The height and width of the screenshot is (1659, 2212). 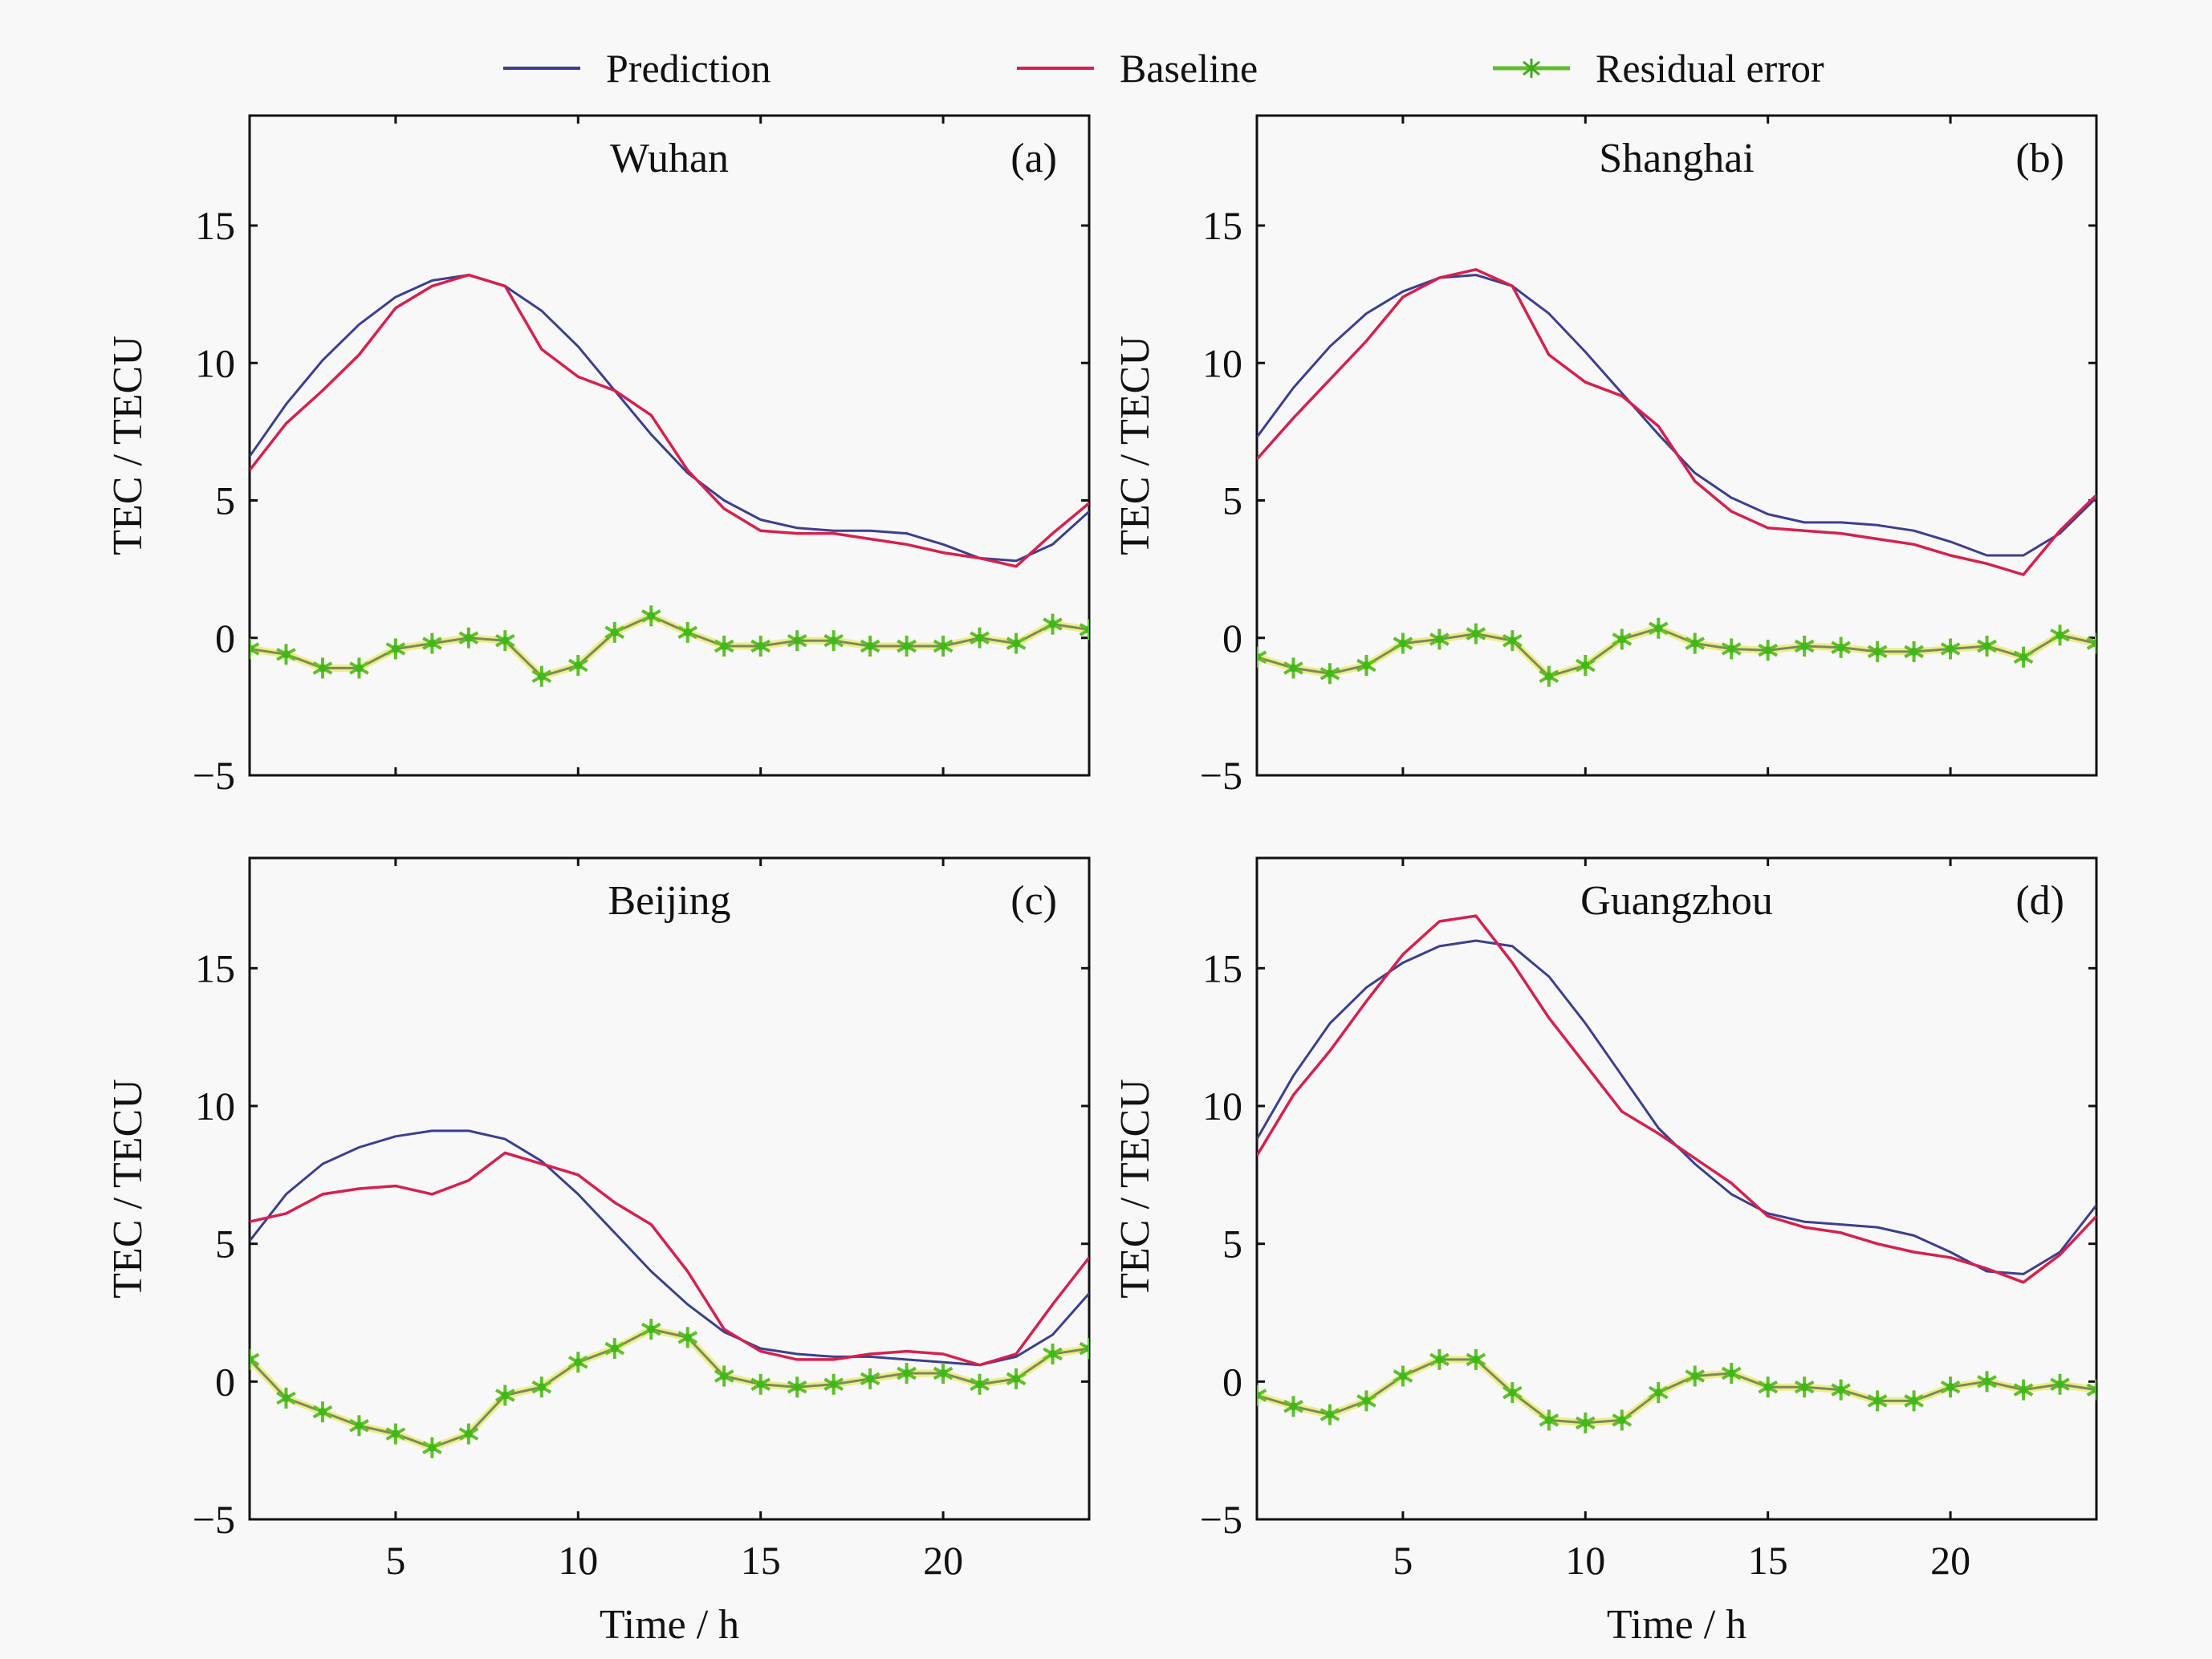 I want to click on series-residual-error, so click(x=1676, y=1390).